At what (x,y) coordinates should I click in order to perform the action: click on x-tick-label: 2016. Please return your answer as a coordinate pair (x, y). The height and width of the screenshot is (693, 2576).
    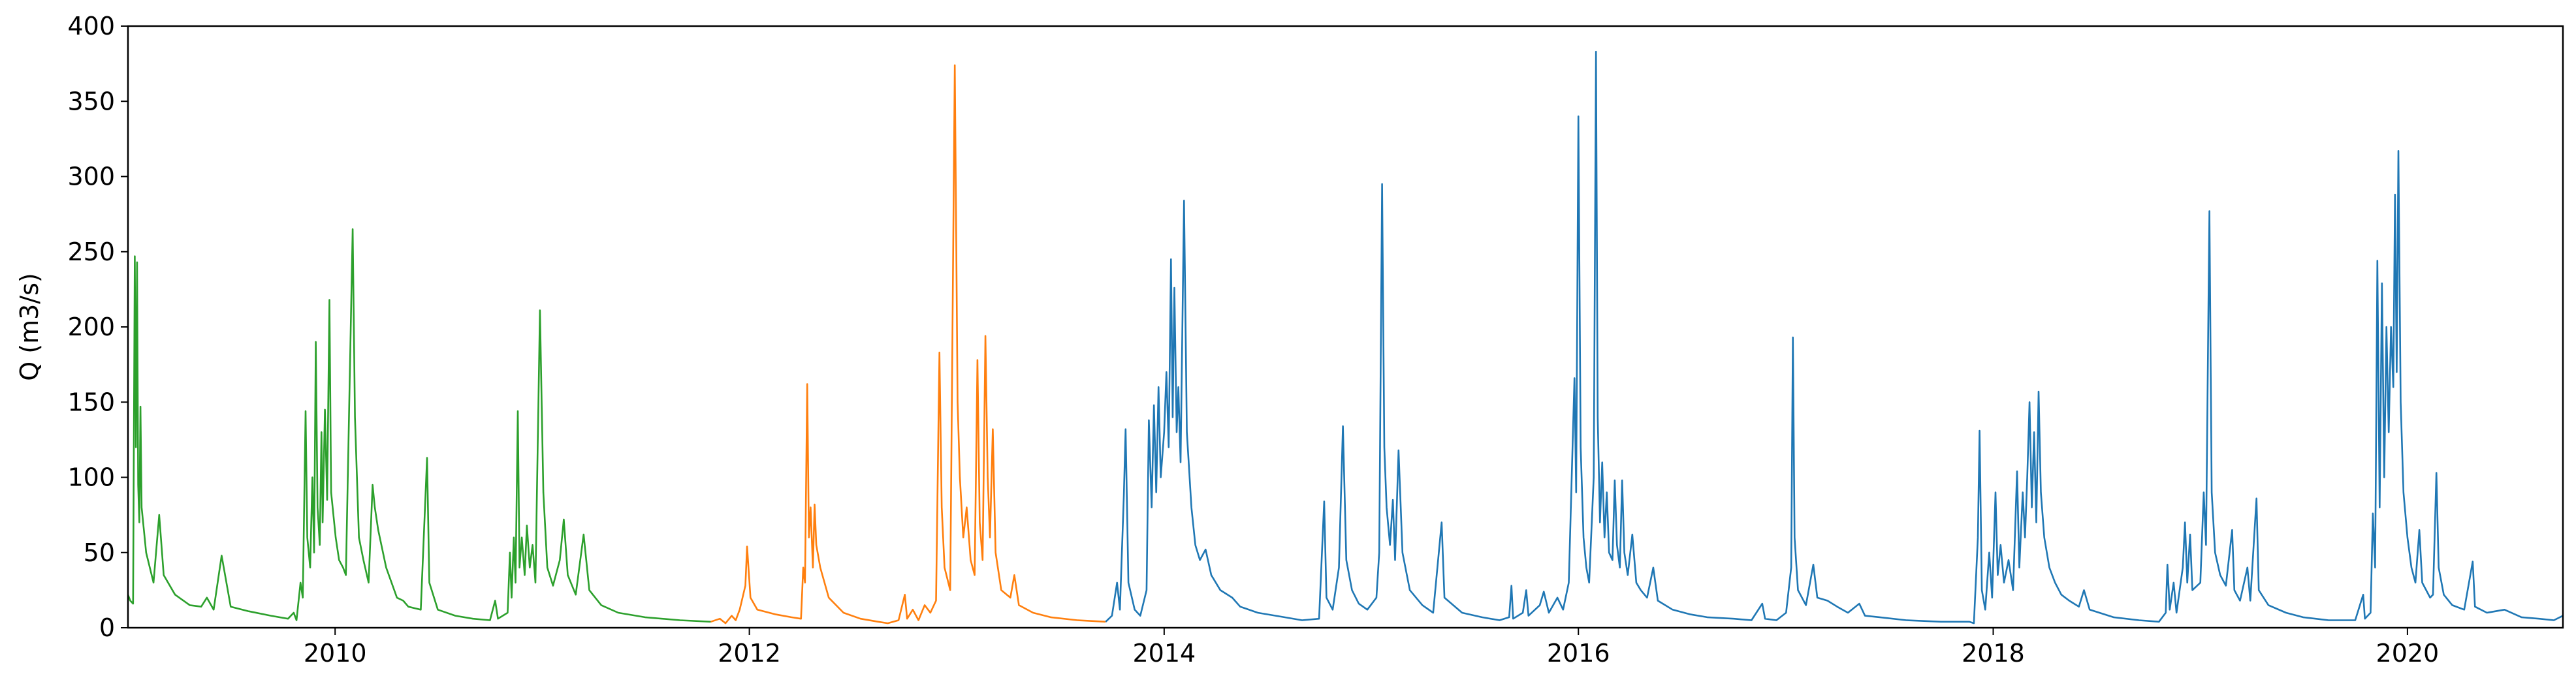
    Looking at the image, I should click on (1579, 653).